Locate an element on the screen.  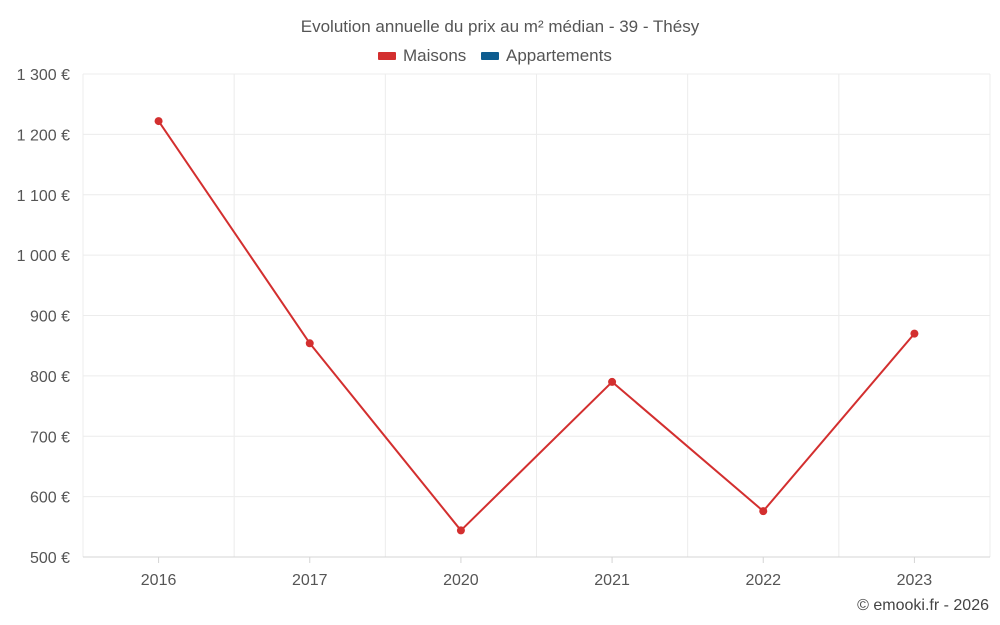
y-tick-label: 1 000 € is located at coordinates (43, 256).